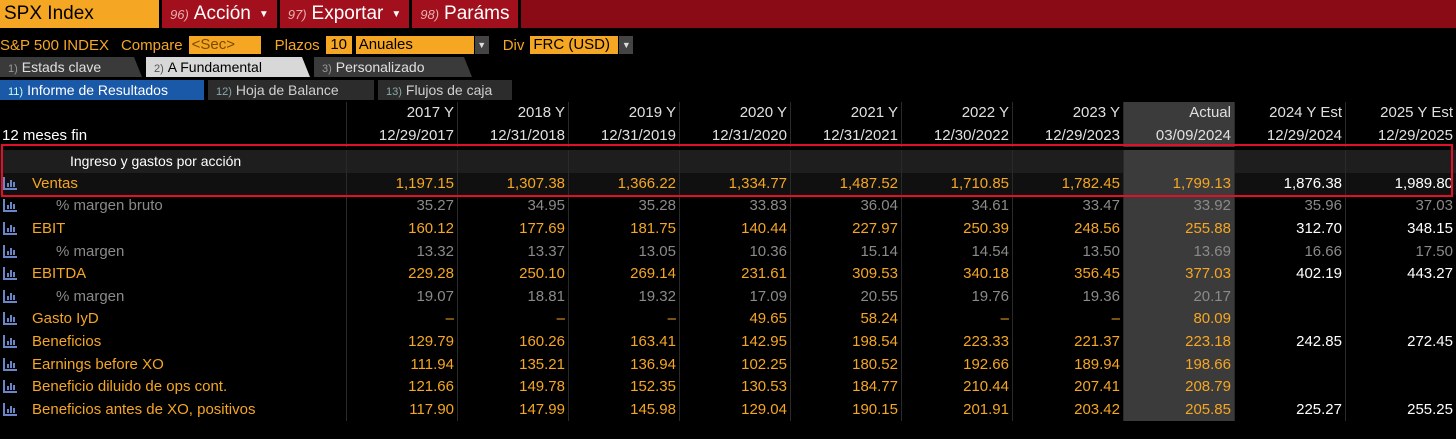 The image size is (1456, 439). Describe the element at coordinates (1400, 274) in the screenshot. I see `value-cell: 443.27` at that location.